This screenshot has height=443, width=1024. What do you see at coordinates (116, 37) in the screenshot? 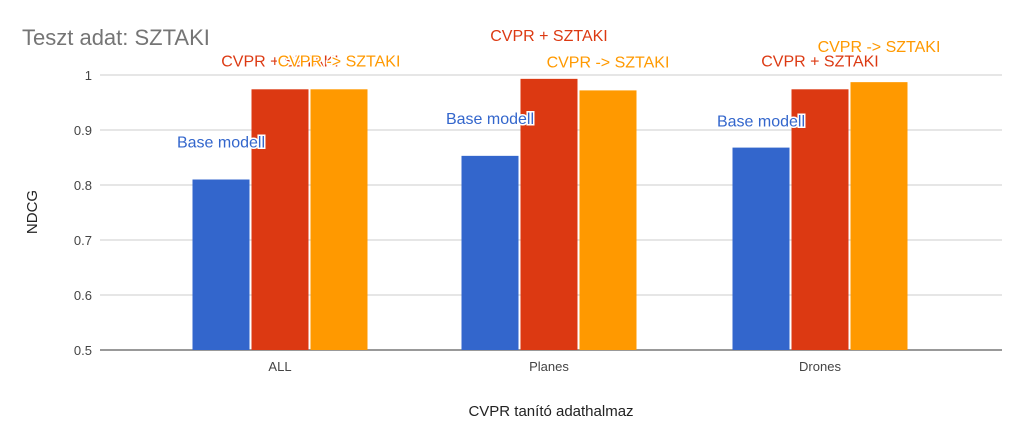
I see `chart-title: Teszt adat: SZTAKI` at bounding box center [116, 37].